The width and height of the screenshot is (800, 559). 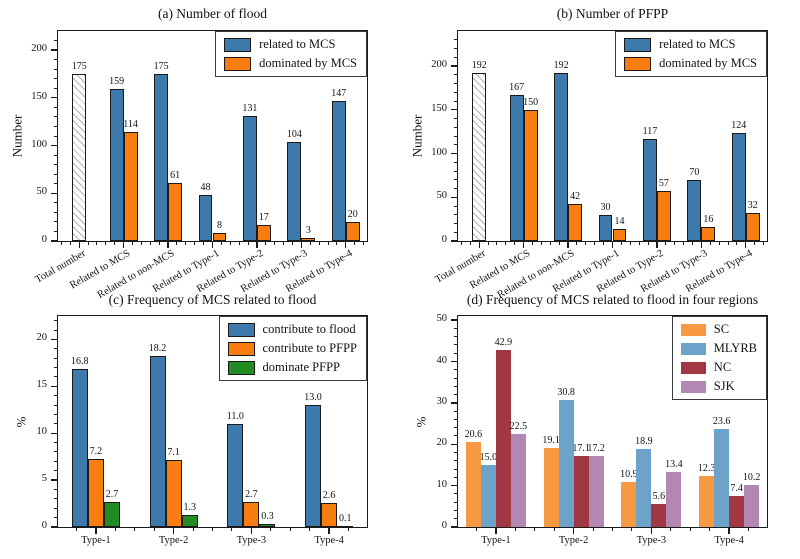 What do you see at coordinates (619, 221) in the screenshot?
I see `bar-value-label: 14` at bounding box center [619, 221].